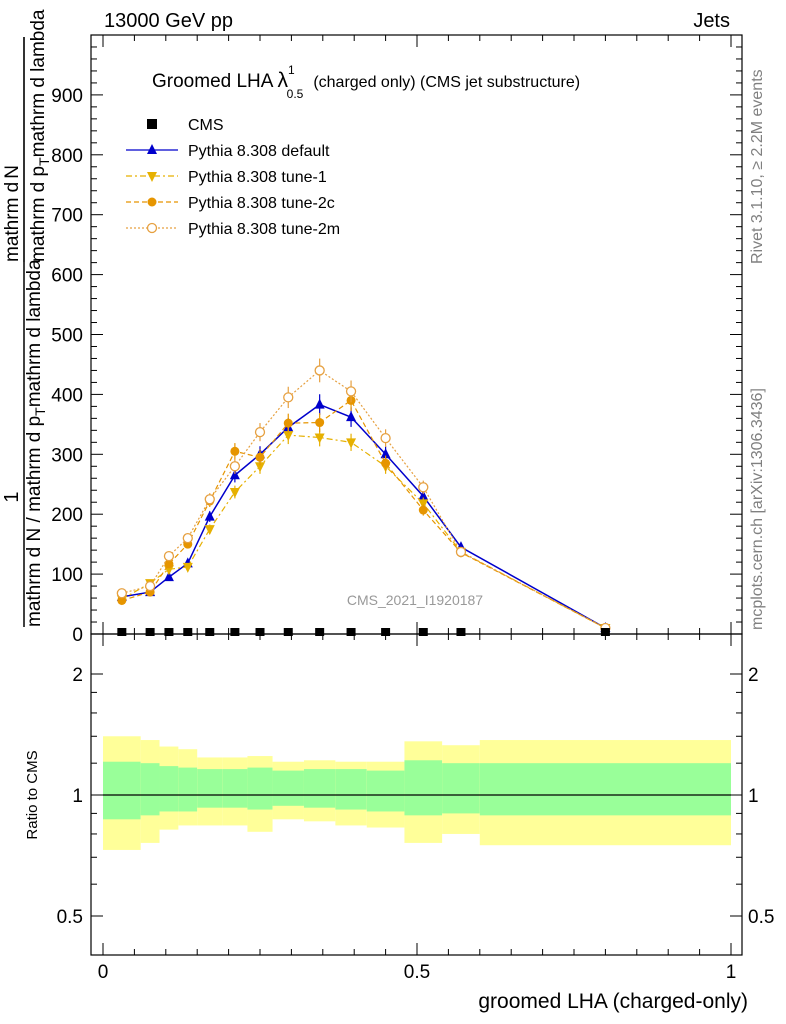 This screenshot has height=1024, width=786. I want to click on y-tick-label: 500, so click(67, 336).